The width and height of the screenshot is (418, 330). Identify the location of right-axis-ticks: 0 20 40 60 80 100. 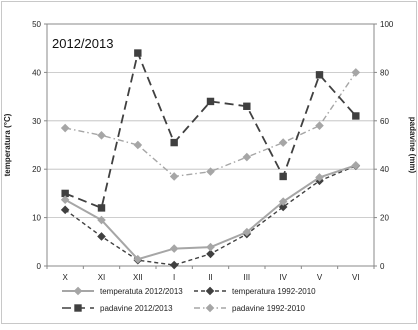
(384, 145).